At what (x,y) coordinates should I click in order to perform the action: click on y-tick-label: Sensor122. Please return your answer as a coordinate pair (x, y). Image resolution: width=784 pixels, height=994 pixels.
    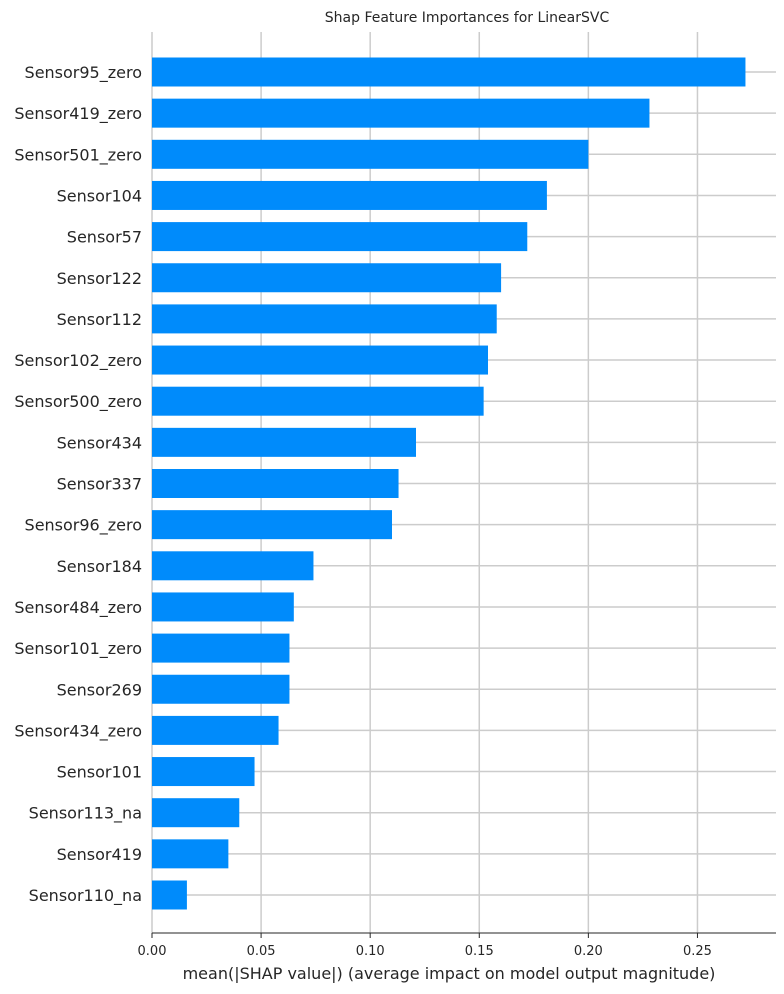
    Looking at the image, I should click on (99, 278).